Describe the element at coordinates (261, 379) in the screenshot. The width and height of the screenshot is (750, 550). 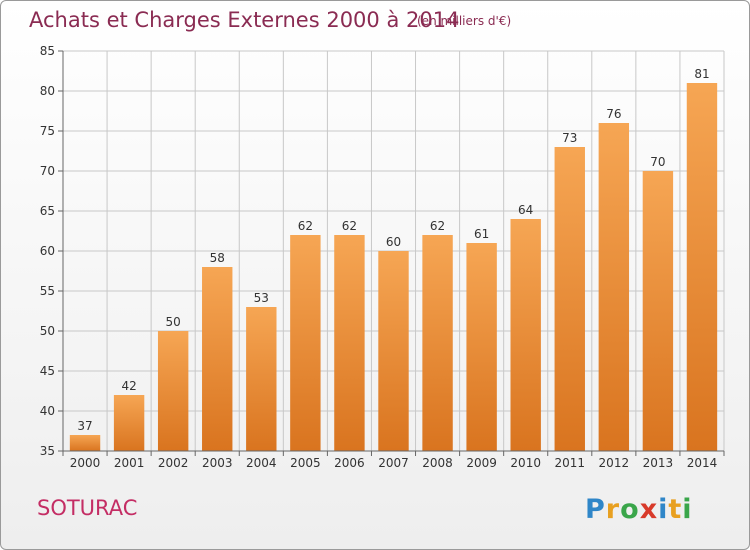
I see `bar-2004` at that location.